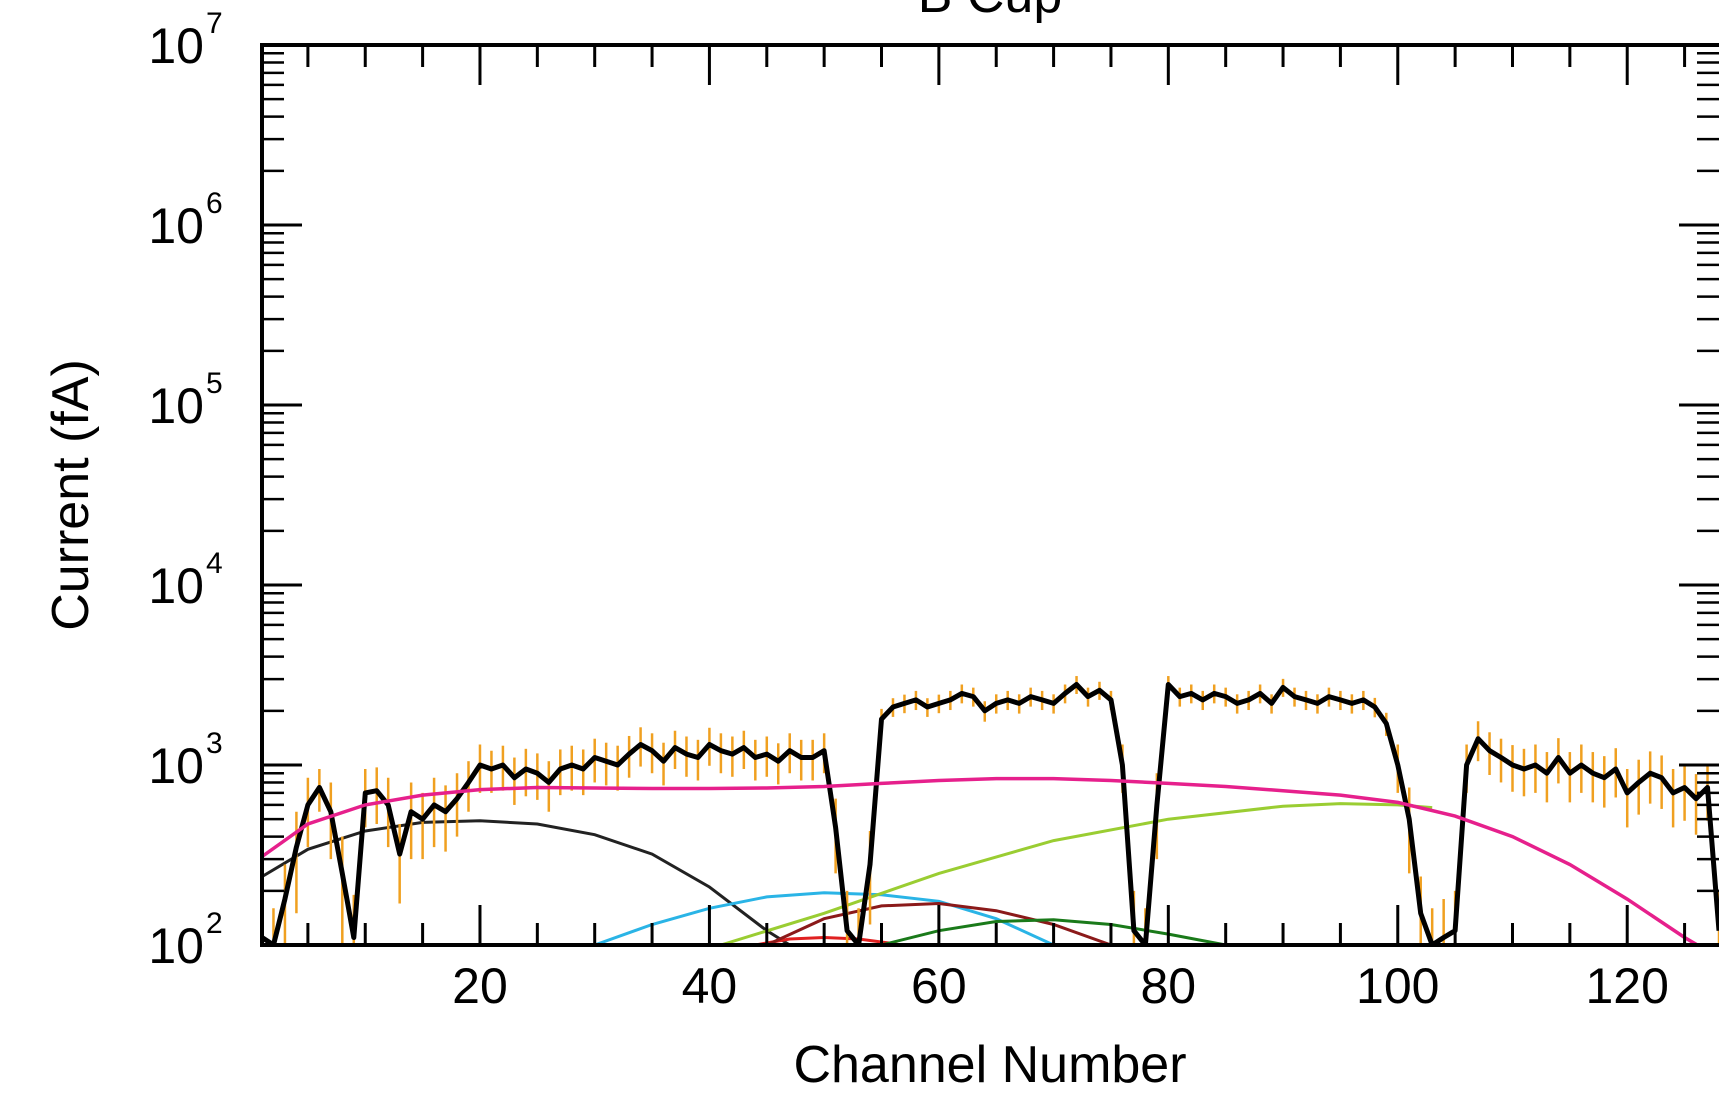 This screenshot has width=1719, height=1095. What do you see at coordinates (71, 495) in the screenshot?
I see `y-axis-label: Current (fA)` at bounding box center [71, 495].